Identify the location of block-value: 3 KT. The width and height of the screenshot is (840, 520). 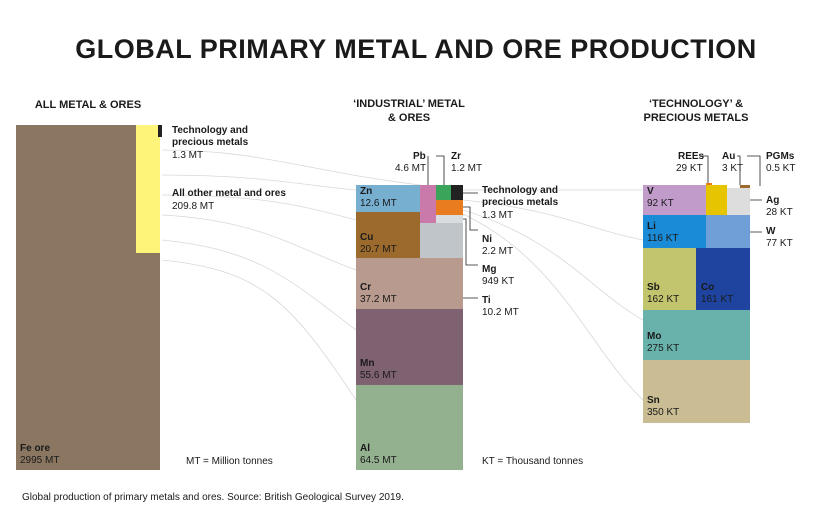
(732, 168).